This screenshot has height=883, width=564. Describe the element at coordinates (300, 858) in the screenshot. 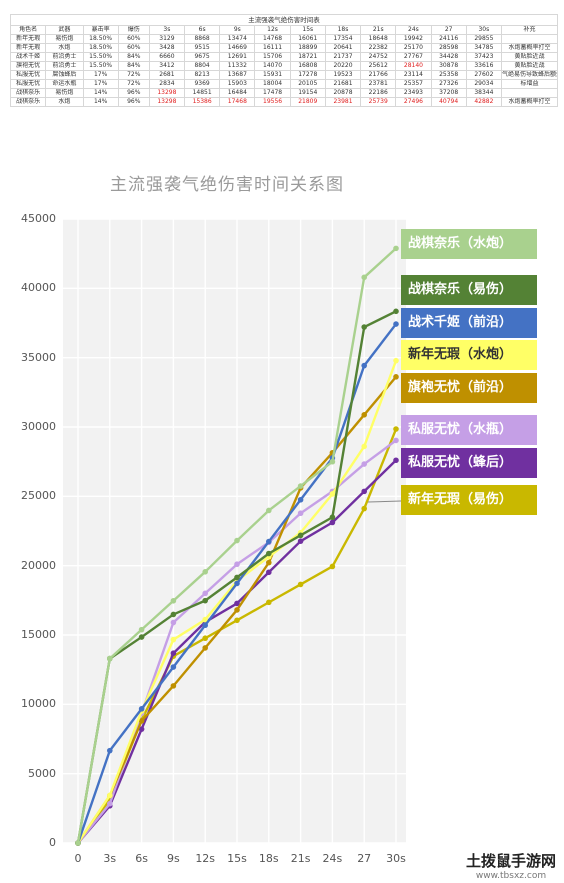

I see `x-tick-label: 21s` at that location.